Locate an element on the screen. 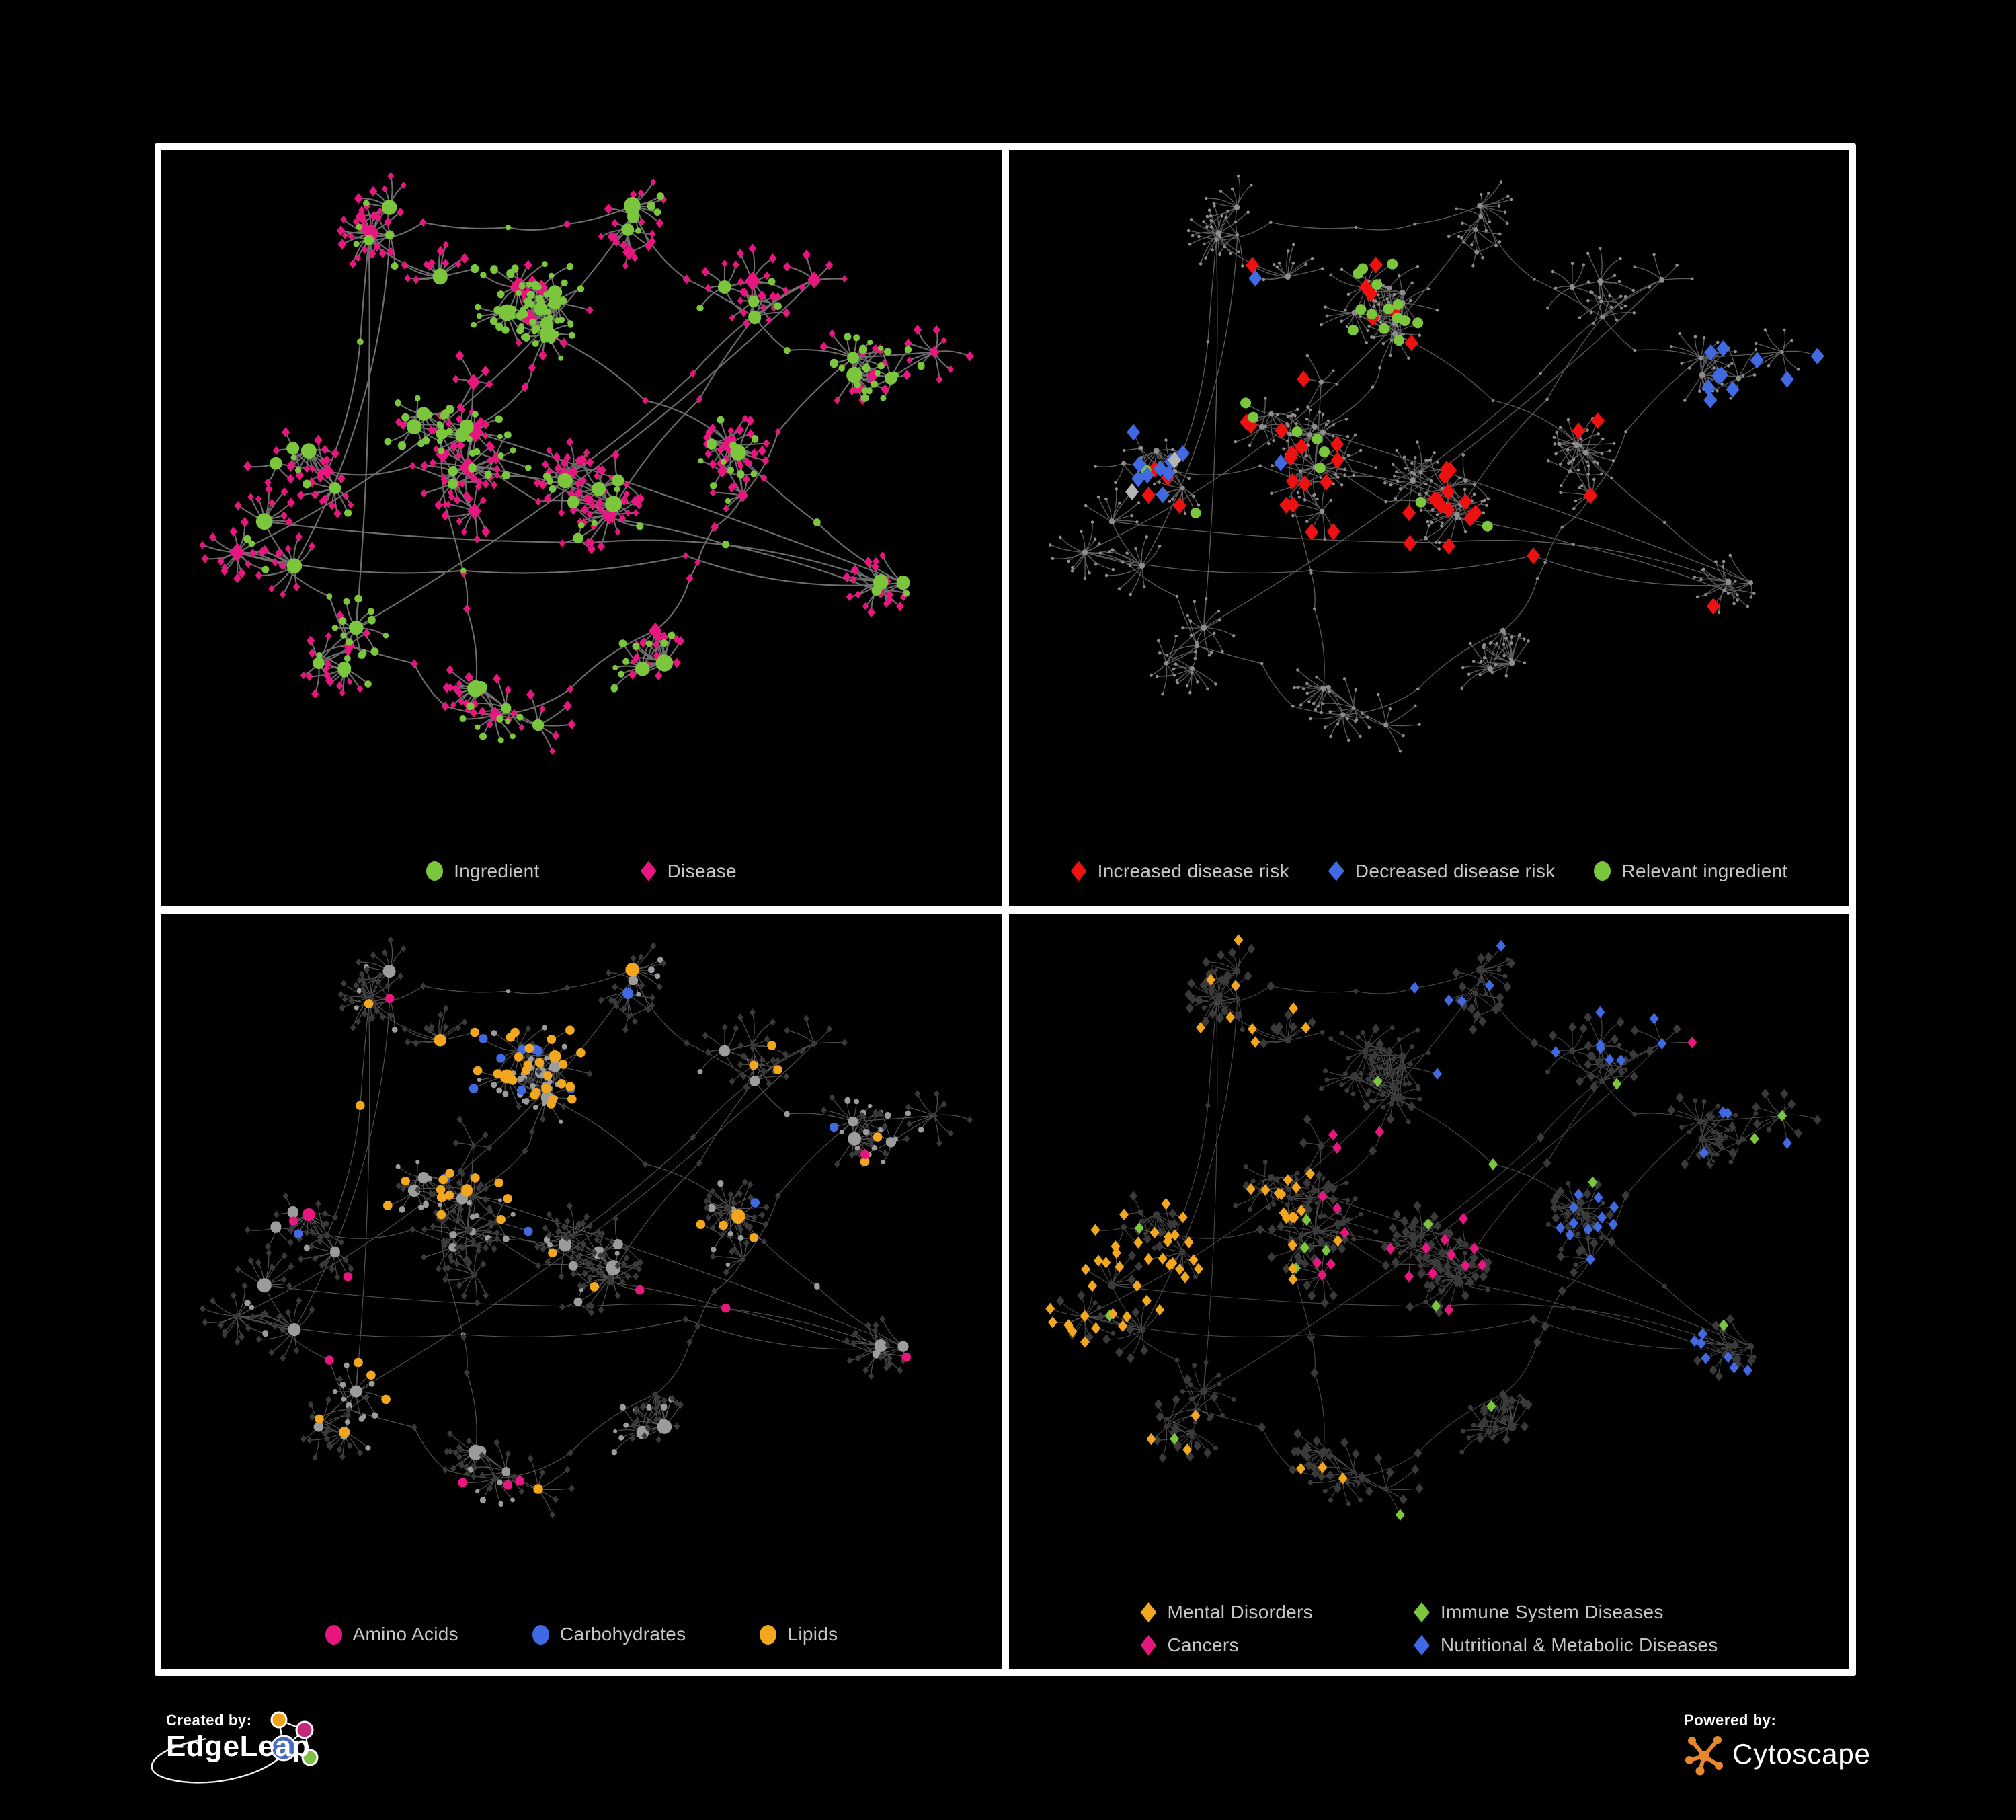 The width and height of the screenshot is (2016, 1820). legend-item: Nutritional & Metabolic Diseases is located at coordinates (1565, 1645).